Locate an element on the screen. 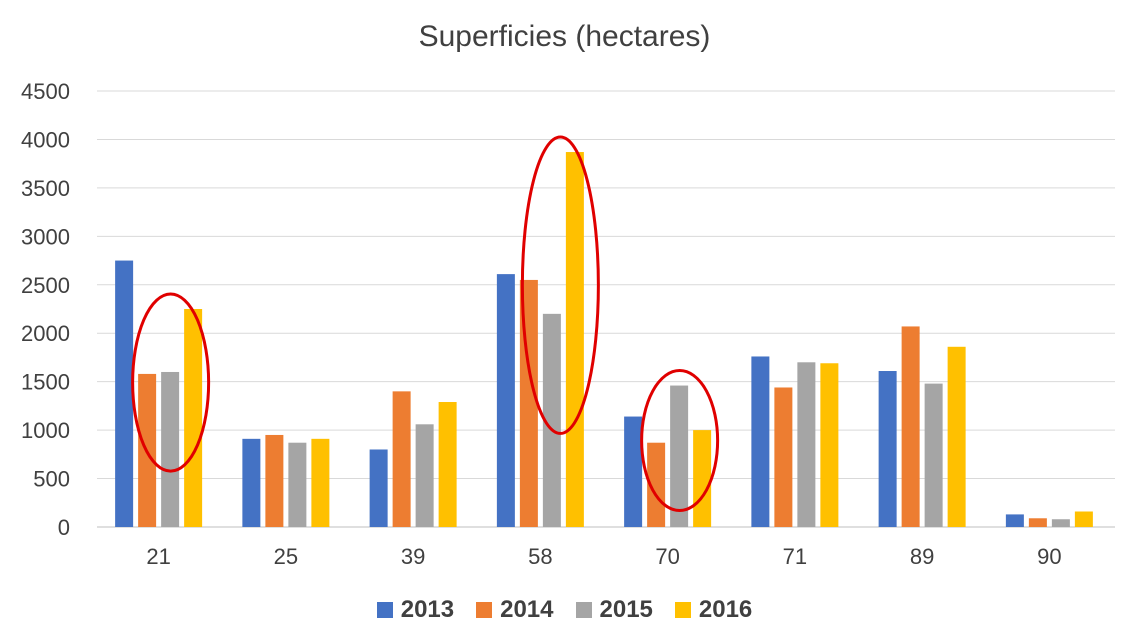  legend-item-2016: 2016 is located at coordinates (713, 610).